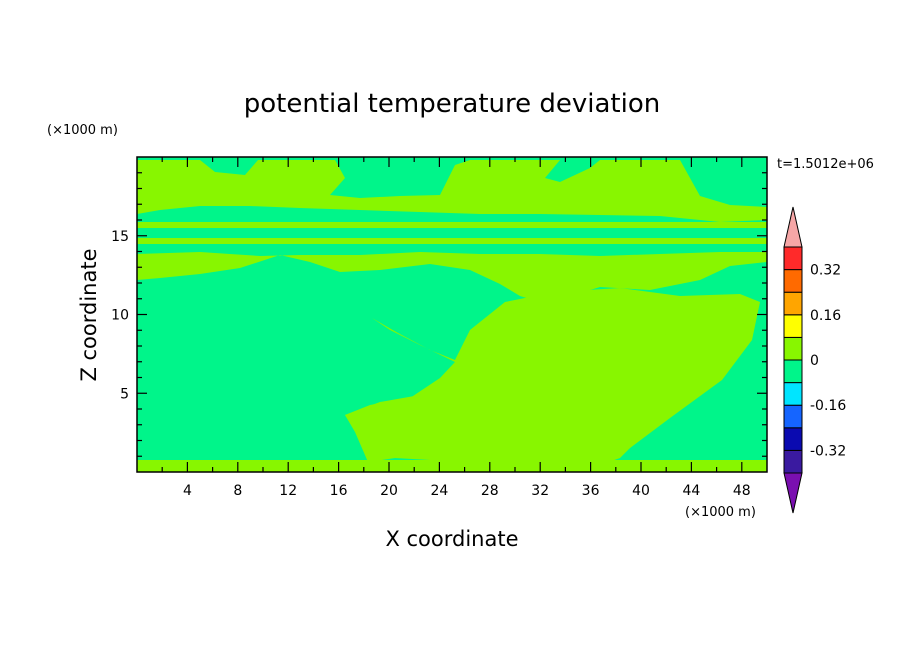 This screenshot has height=654, width=904. What do you see at coordinates (720, 512) in the screenshot?
I see `x-unit-label: (×1000 m)` at bounding box center [720, 512].